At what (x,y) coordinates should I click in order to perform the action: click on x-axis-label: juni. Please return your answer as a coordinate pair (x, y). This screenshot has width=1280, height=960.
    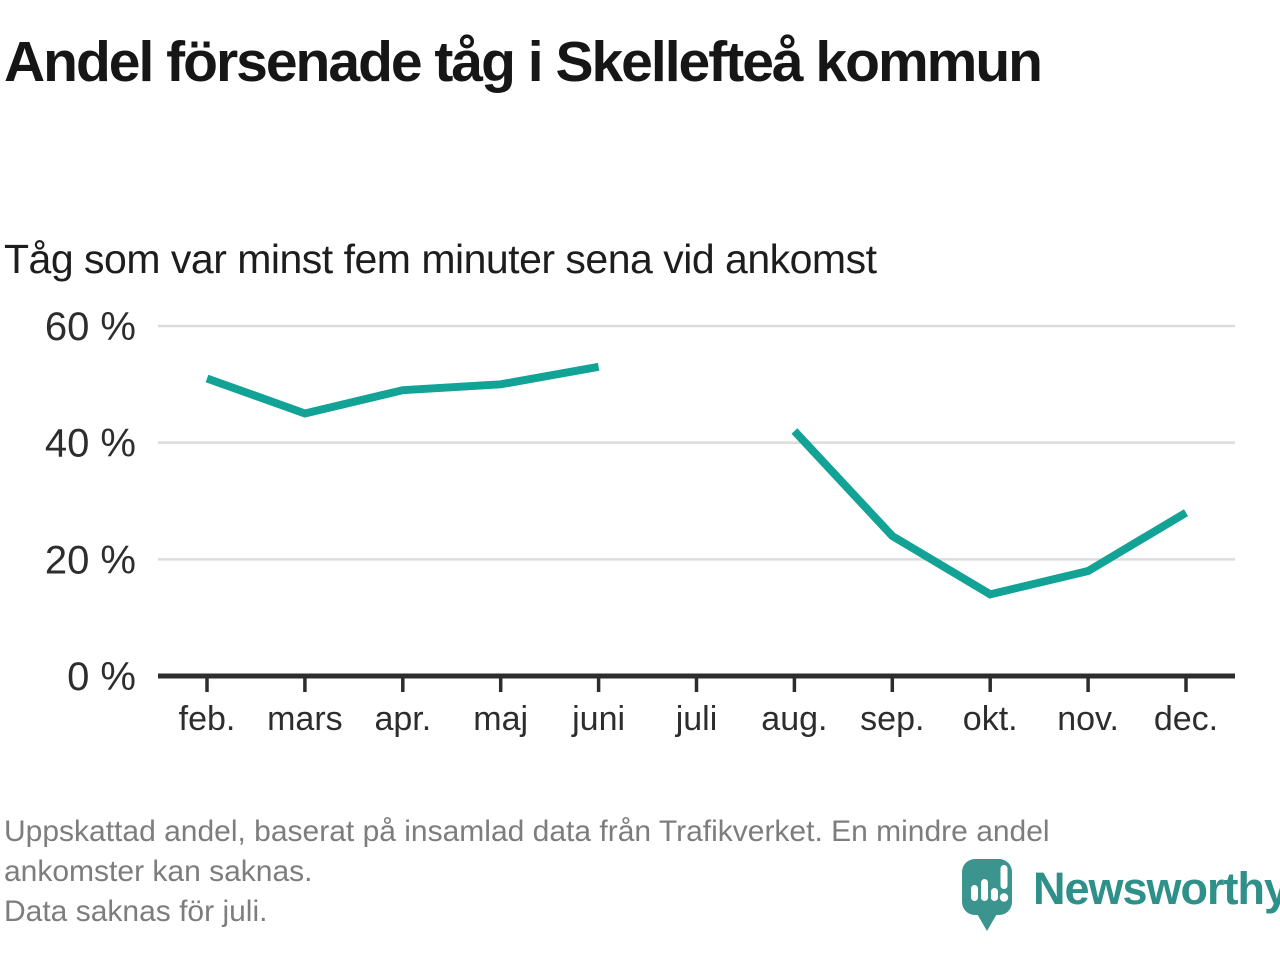
    Looking at the image, I should click on (598, 719).